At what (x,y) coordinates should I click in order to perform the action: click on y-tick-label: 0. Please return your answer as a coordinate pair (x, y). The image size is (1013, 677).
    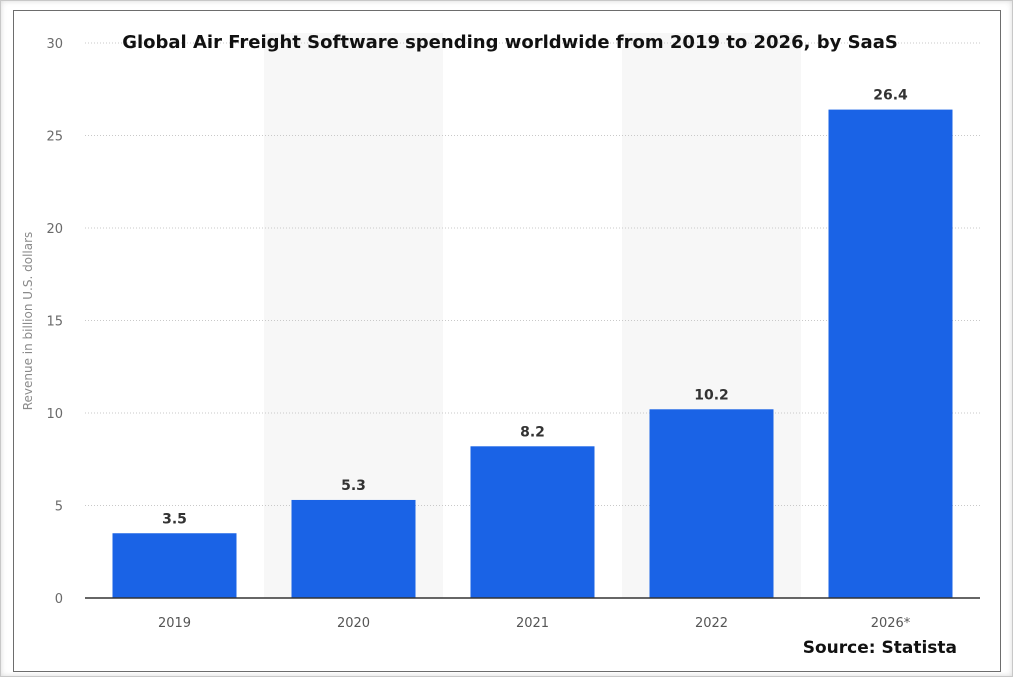
    Looking at the image, I should click on (59, 599).